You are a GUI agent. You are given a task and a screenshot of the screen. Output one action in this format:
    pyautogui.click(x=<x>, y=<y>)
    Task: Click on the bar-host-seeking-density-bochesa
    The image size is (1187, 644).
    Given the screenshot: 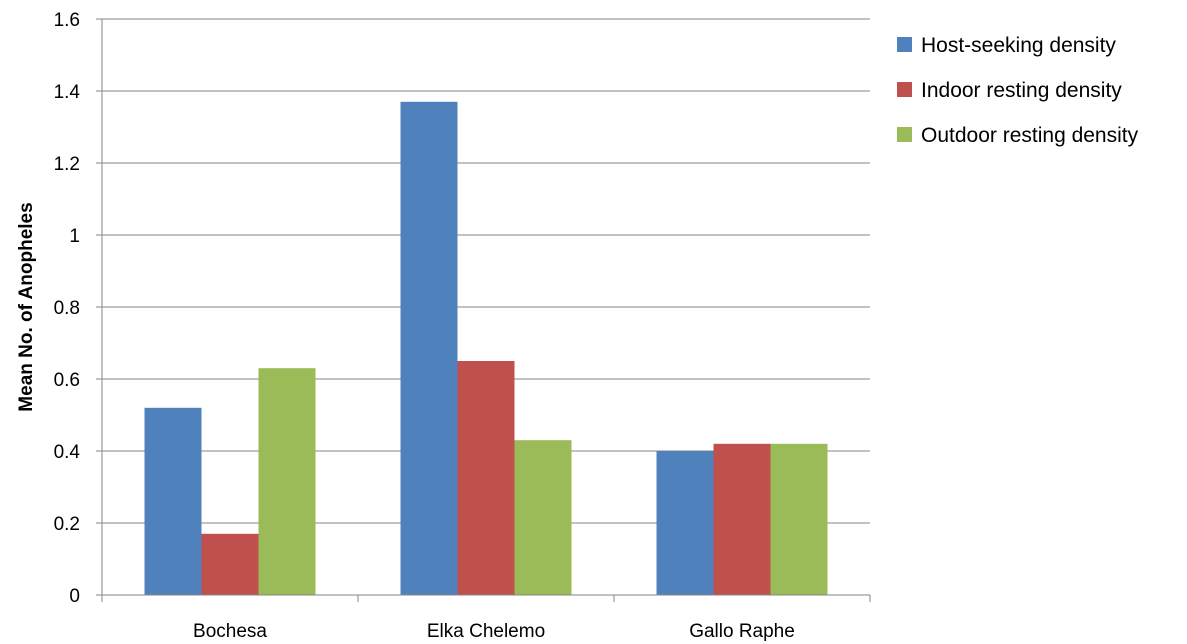 What is the action you would take?
    pyautogui.click(x=173, y=501)
    